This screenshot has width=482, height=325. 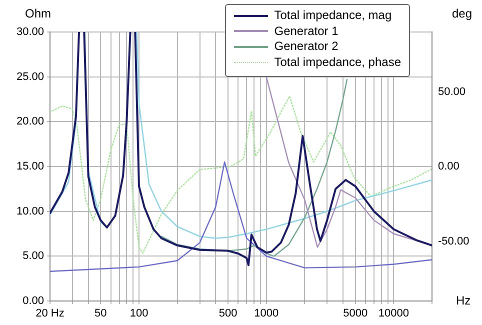 I want to click on y2-tick-label: 50.00, so click(x=452, y=92).